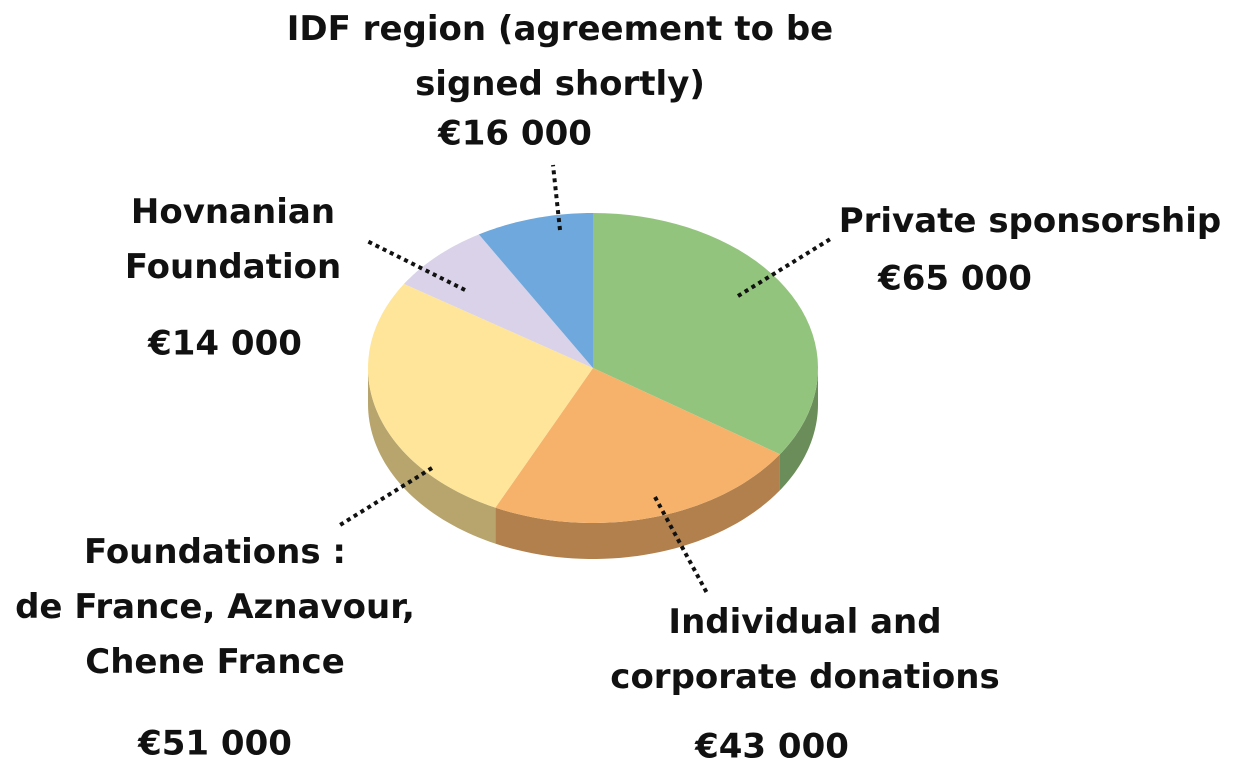 The image size is (1245, 772). I want to click on label-line: Foundation, so click(233, 267).